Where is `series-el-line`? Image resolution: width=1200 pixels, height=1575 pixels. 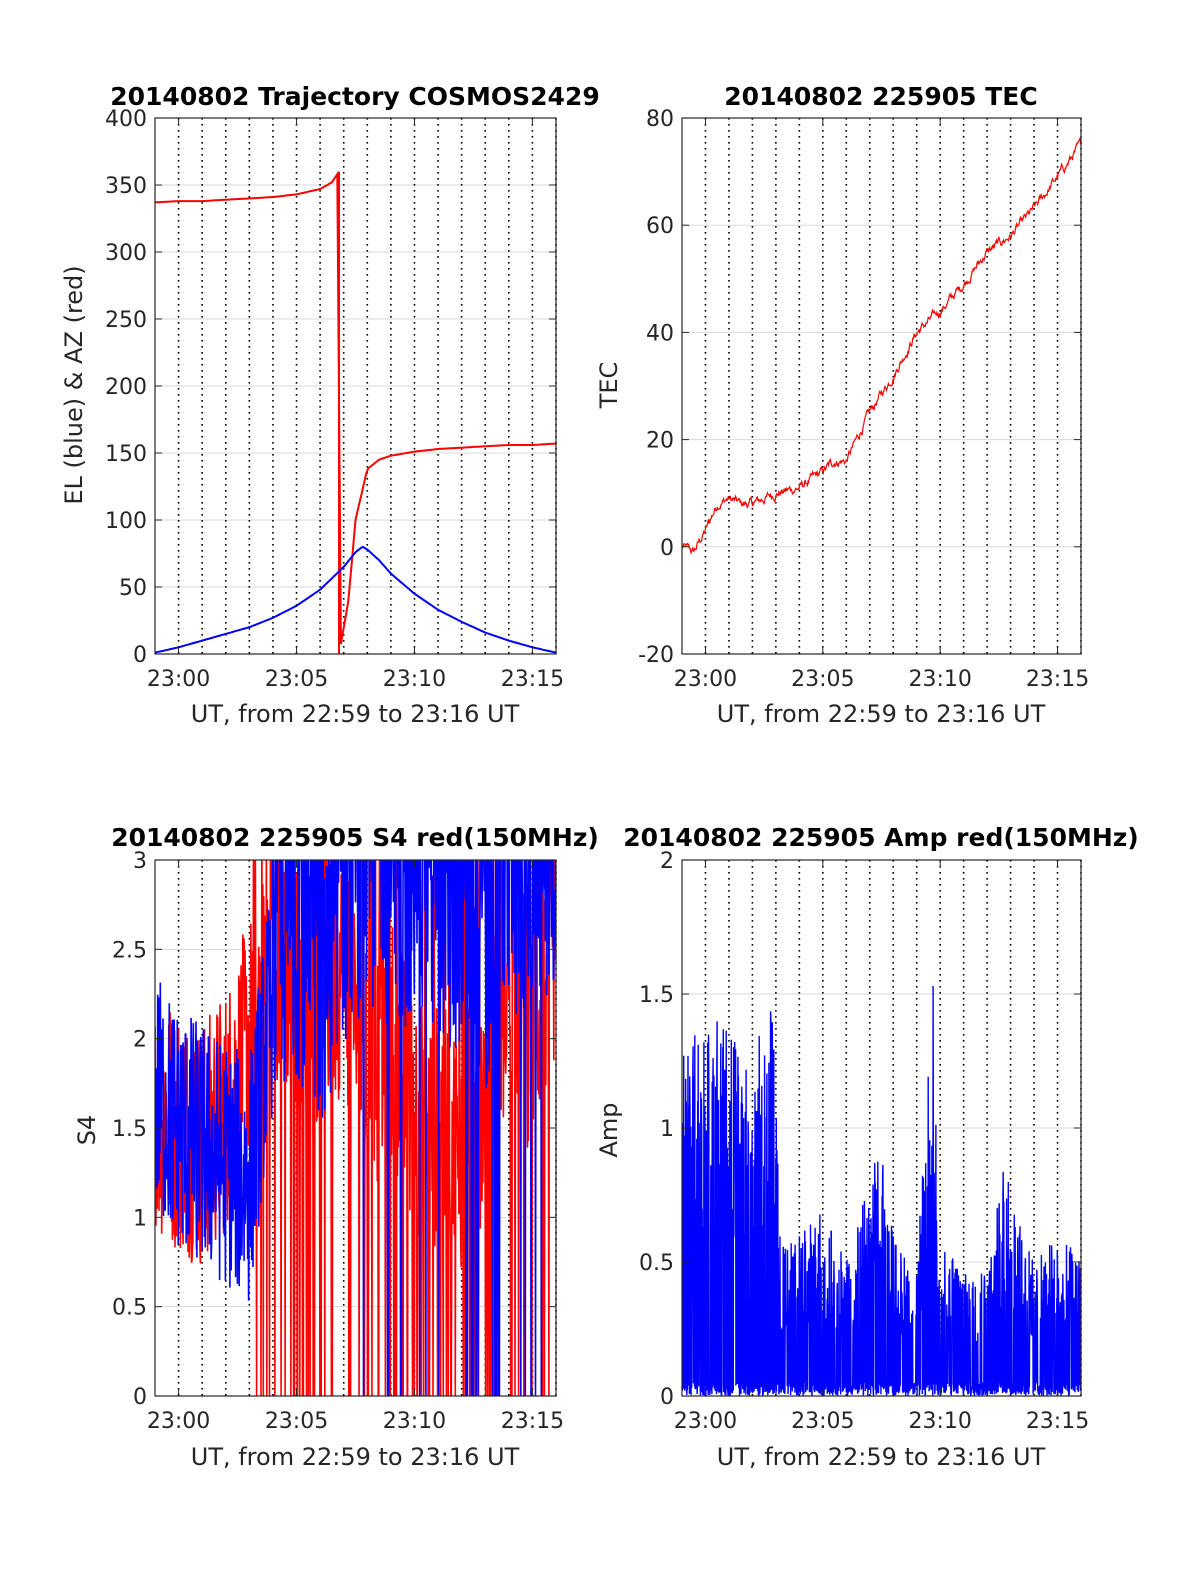
series-el-line is located at coordinates (355, 599).